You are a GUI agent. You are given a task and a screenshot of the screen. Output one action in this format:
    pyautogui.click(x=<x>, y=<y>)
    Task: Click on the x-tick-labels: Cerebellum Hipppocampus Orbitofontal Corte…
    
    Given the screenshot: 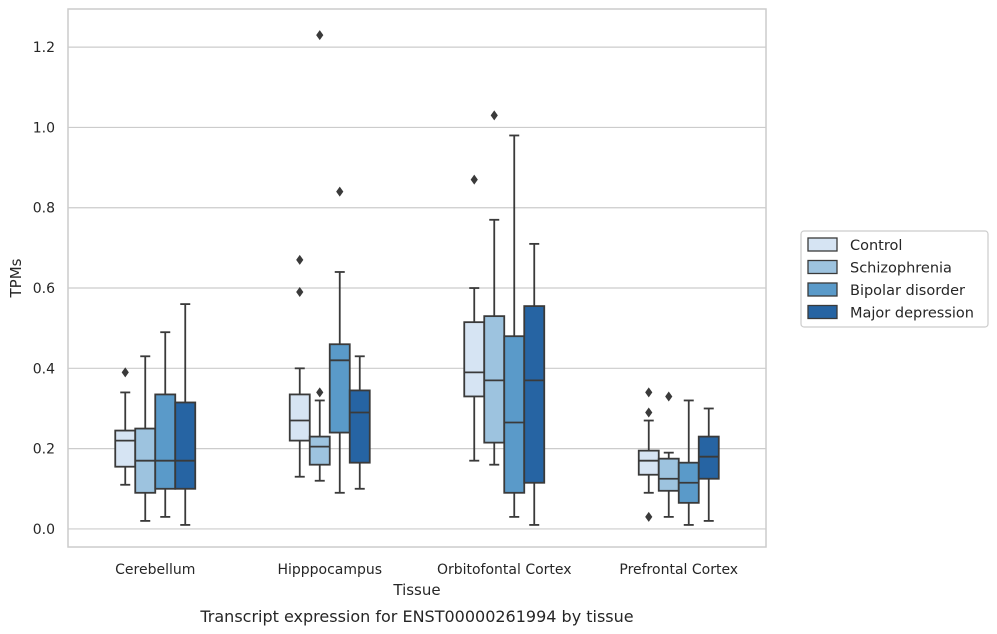 What is the action you would take?
    pyautogui.click(x=426, y=570)
    